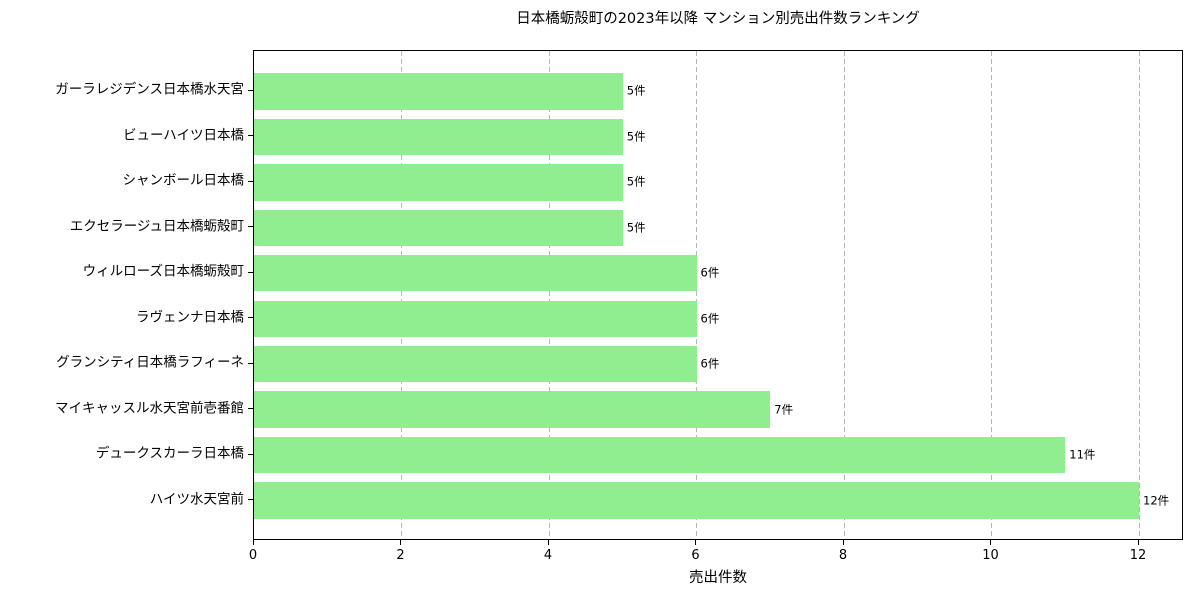 The height and width of the screenshot is (593, 1193). What do you see at coordinates (196, 498) in the screenshot?
I see `y-tick-label-9: ハイツ水天宮前` at bounding box center [196, 498].